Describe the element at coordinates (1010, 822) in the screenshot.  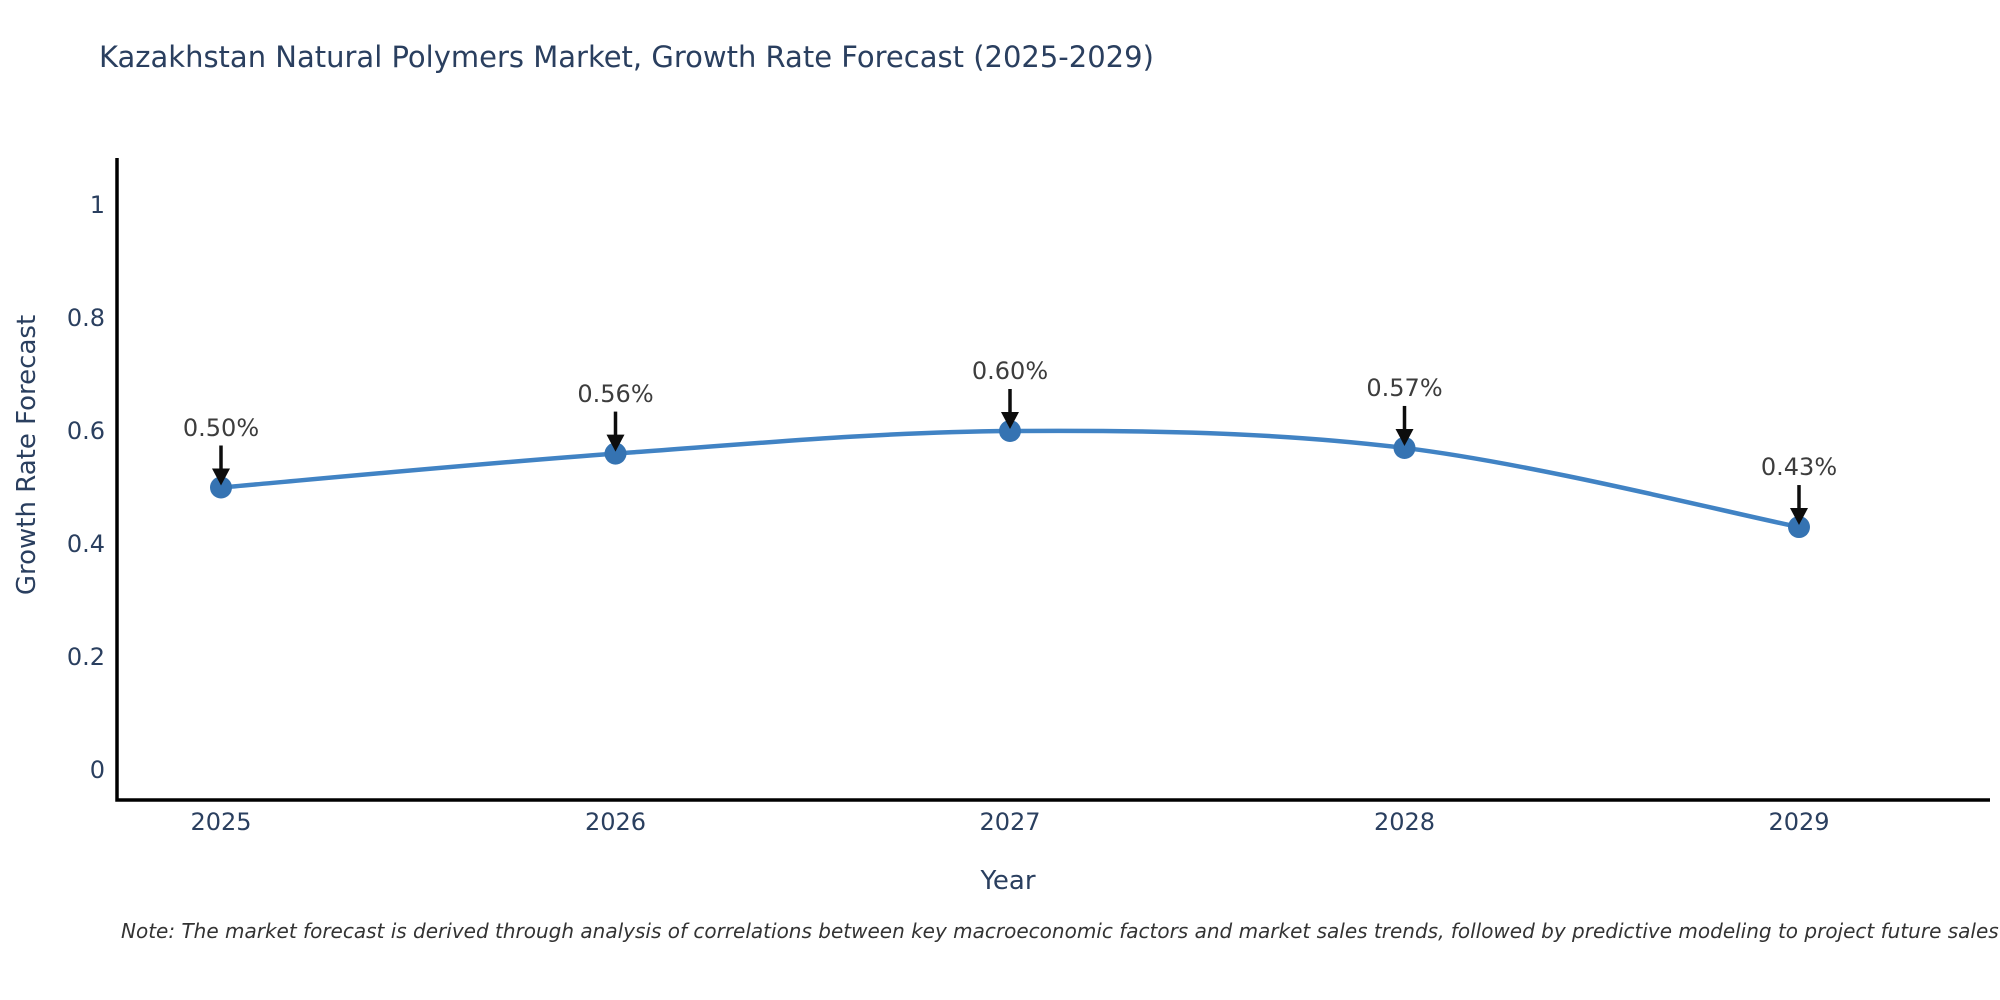
I see `x-tick-label: 2027` at that location.